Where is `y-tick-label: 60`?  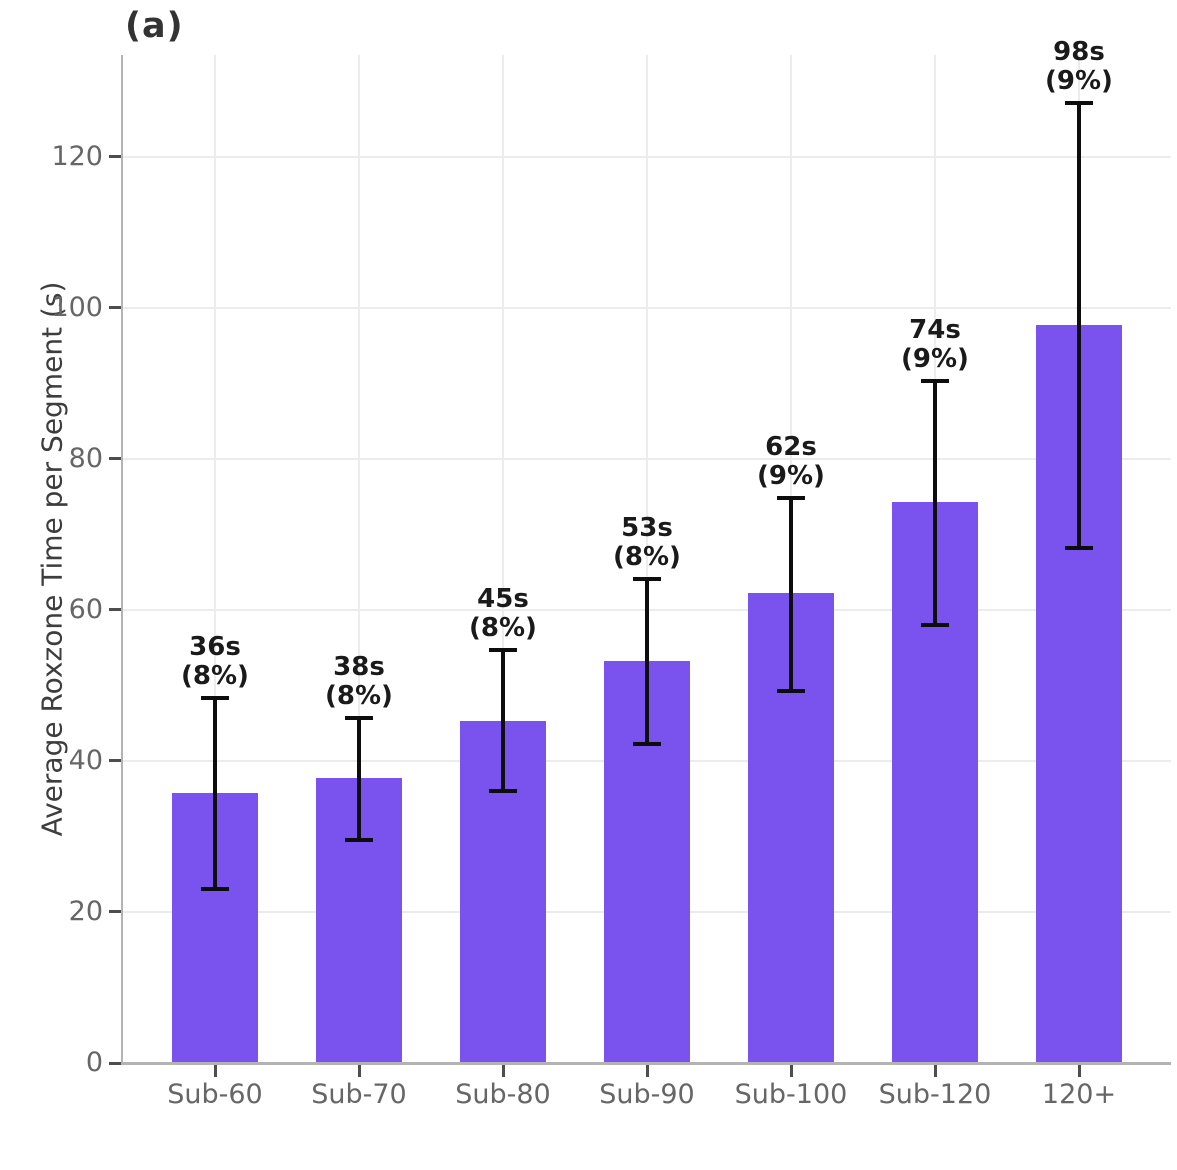 y-tick-label: 60 is located at coordinates (85, 609).